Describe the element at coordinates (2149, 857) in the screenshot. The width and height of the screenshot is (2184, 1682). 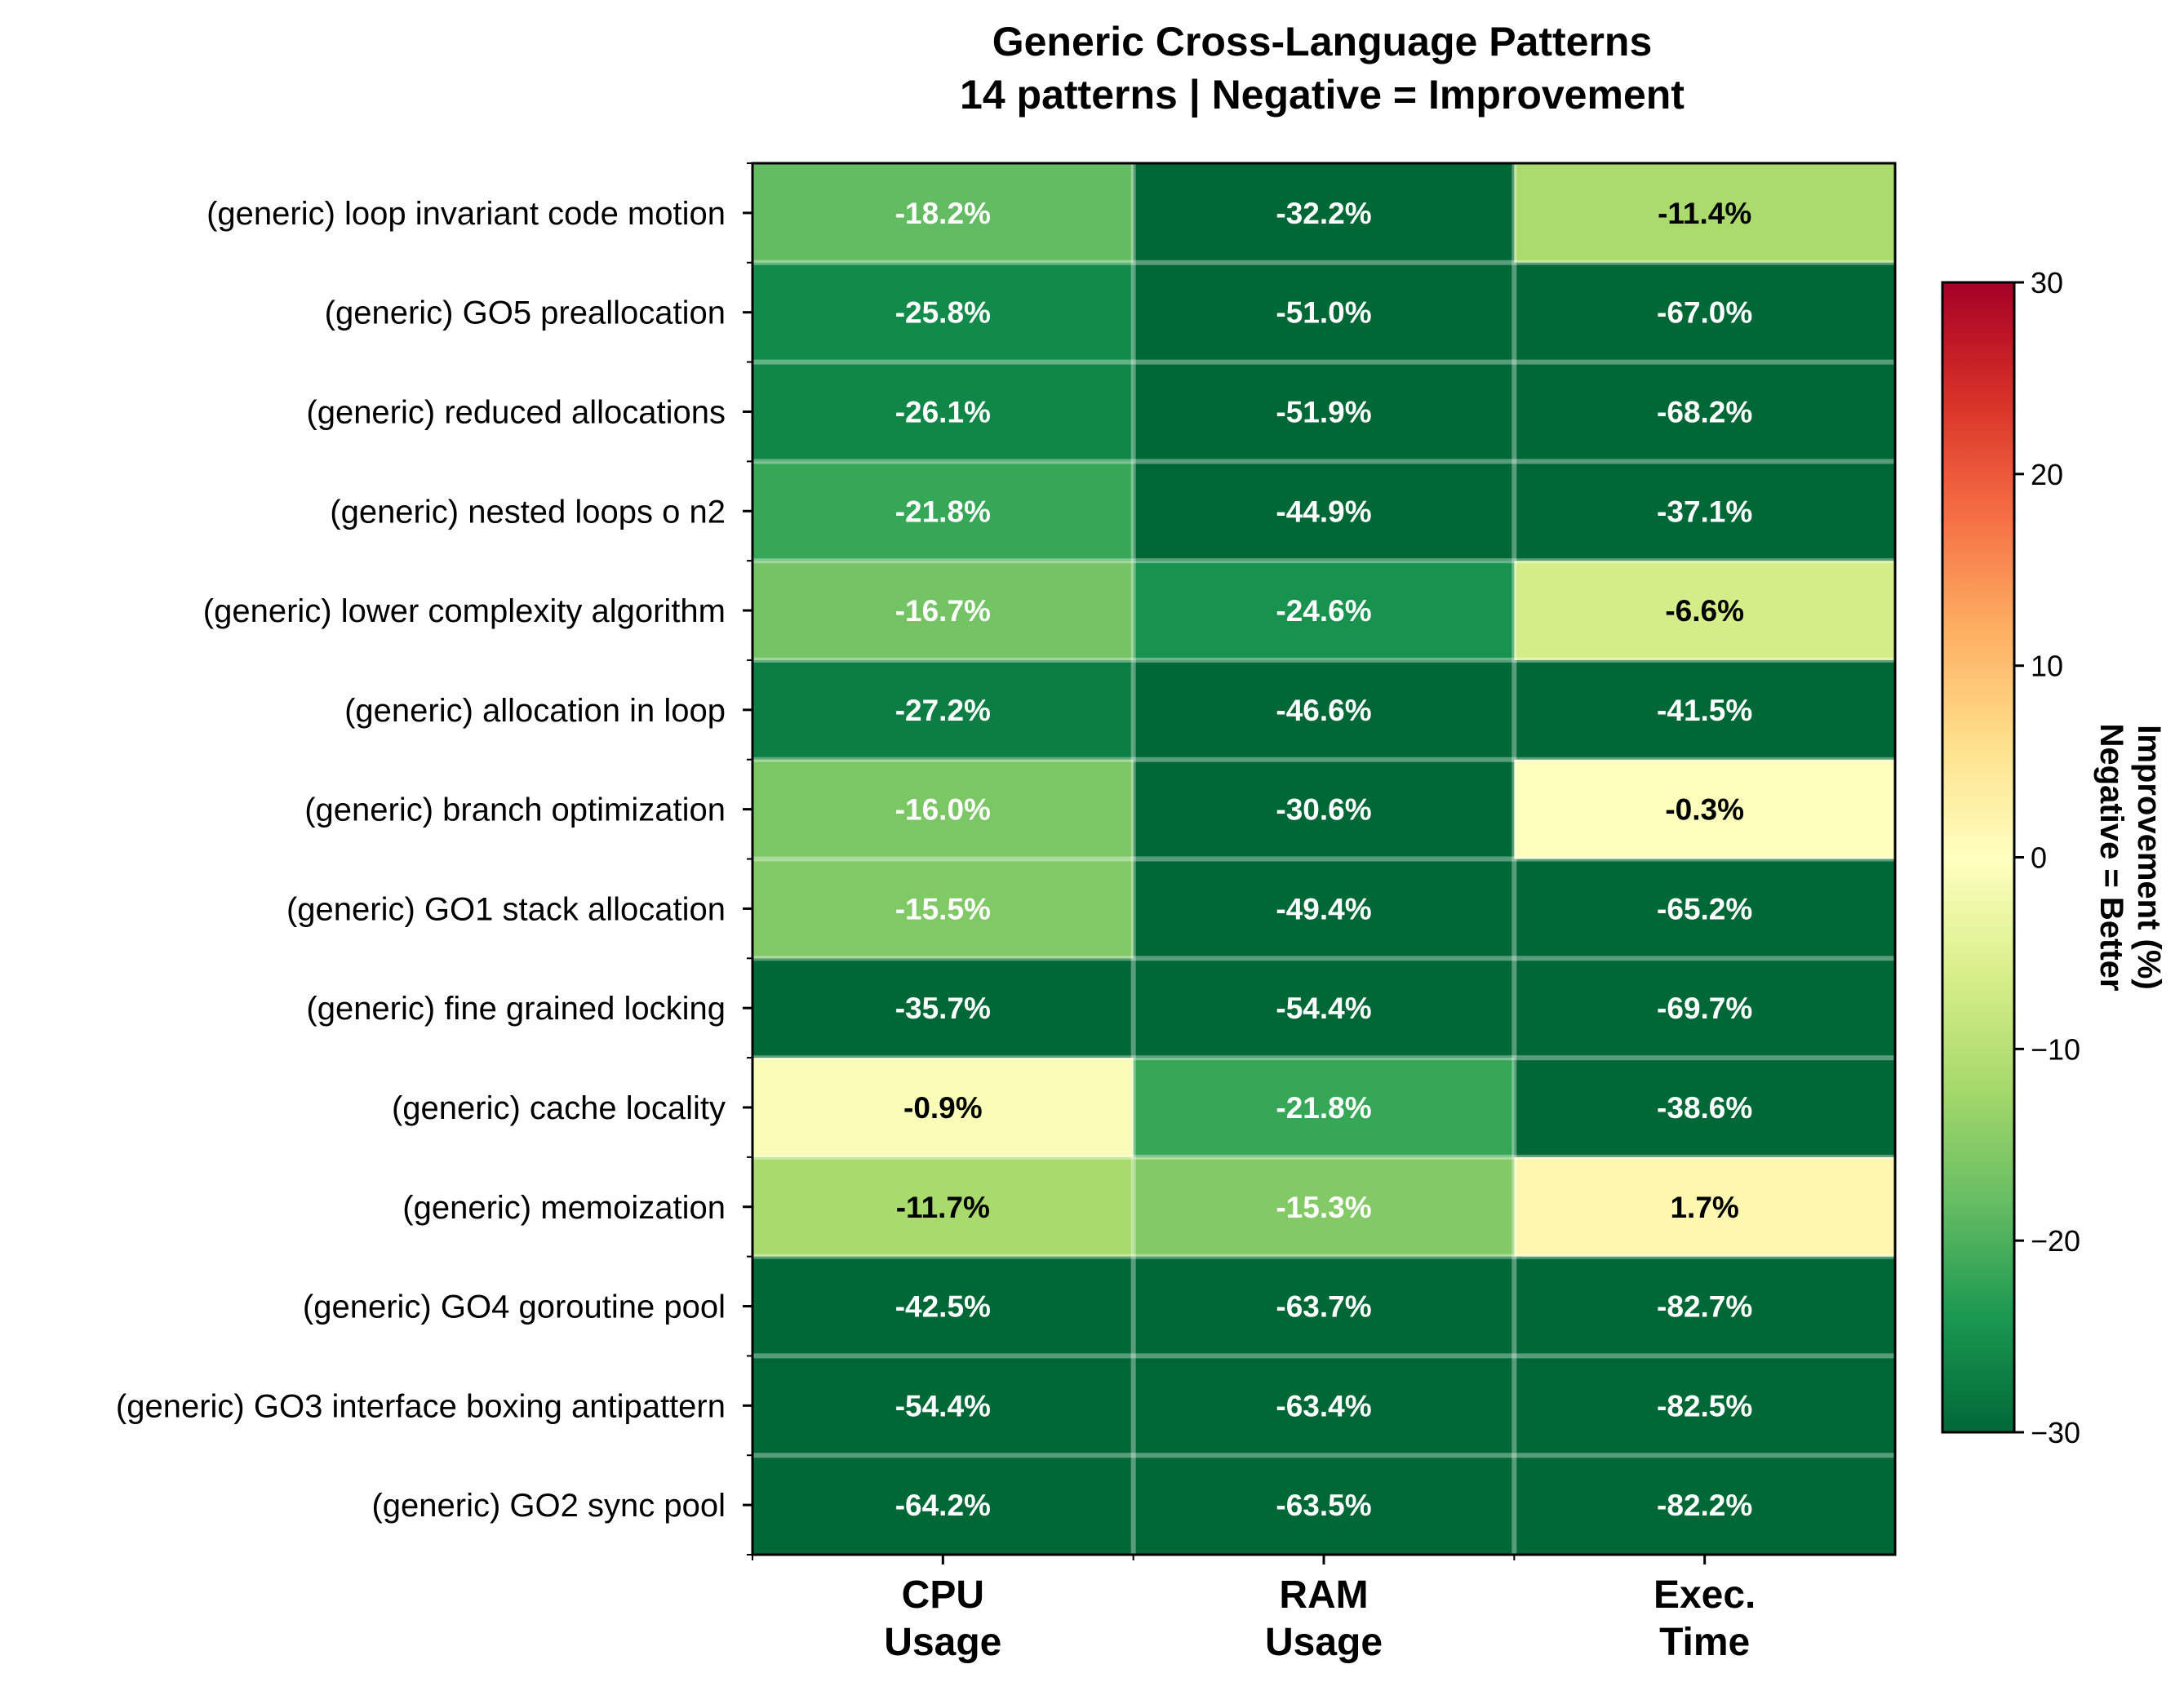
I see `colorbar-label: Improvement (%)` at that location.